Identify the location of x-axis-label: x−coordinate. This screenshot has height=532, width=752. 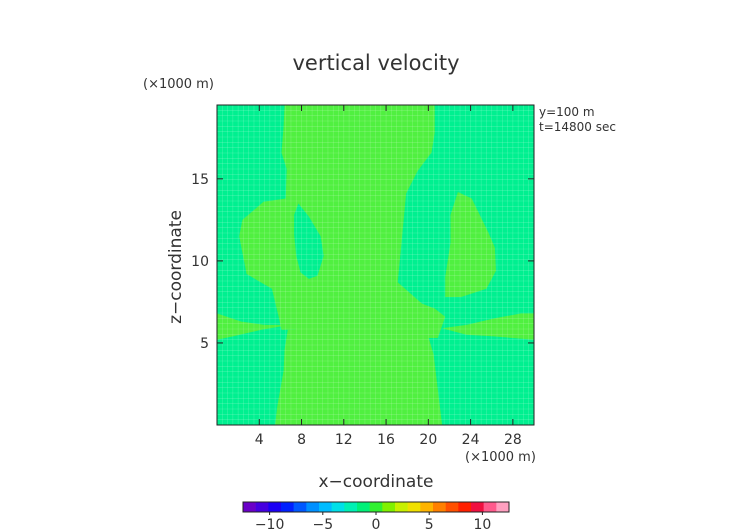
(376, 482).